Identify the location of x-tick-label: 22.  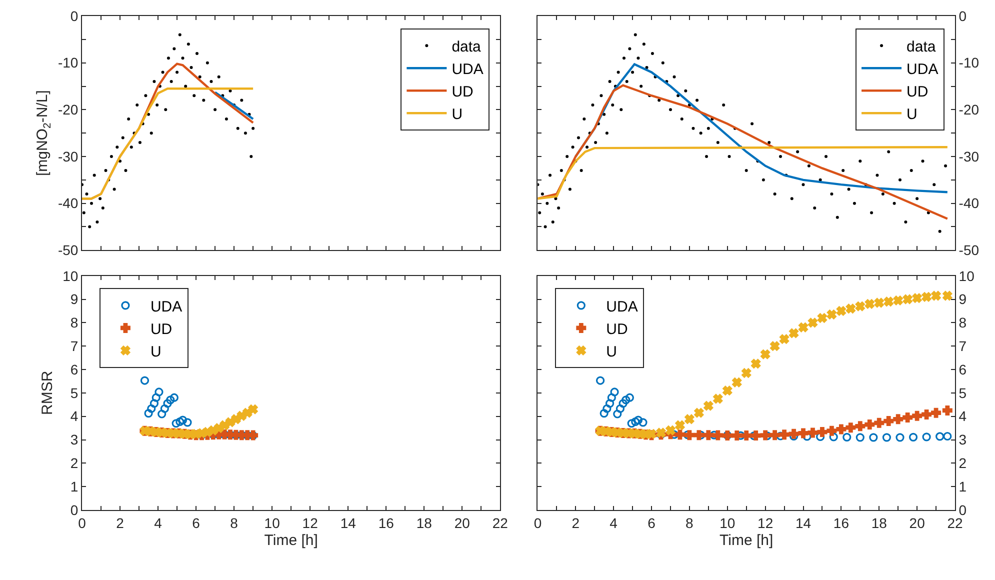
(500, 522).